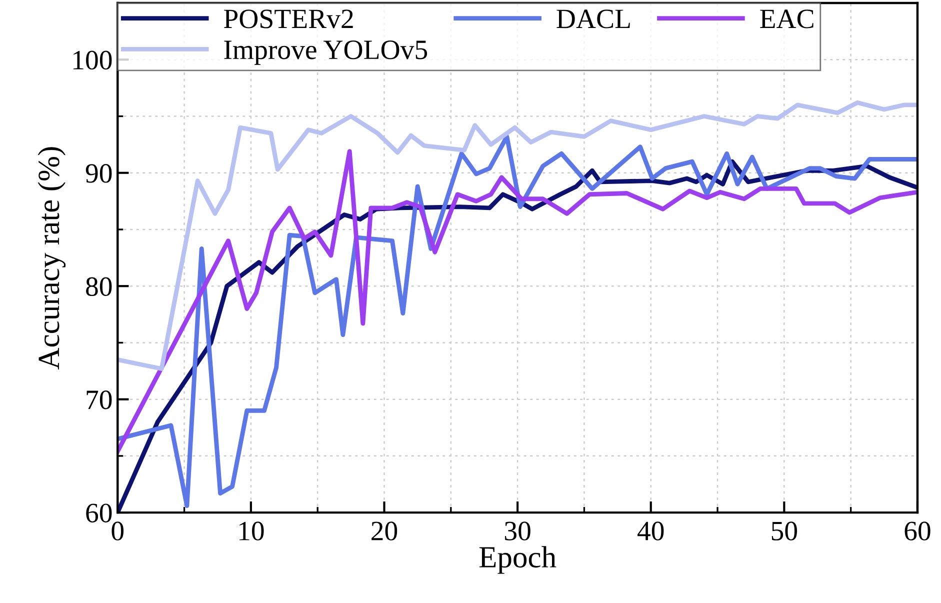 The width and height of the screenshot is (941, 603). I want to click on x-tick-label: 50, so click(784, 531).